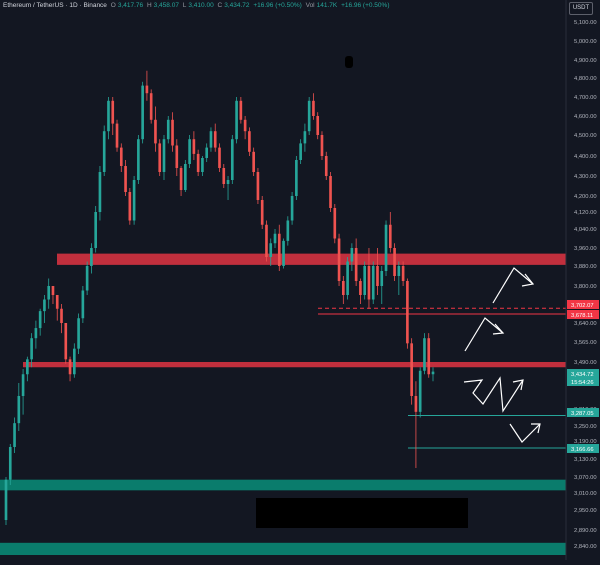 The height and width of the screenshot is (565, 600). Describe the element at coordinates (583, 304) in the screenshot. I see `price-tag: 3,702.07` at that location.